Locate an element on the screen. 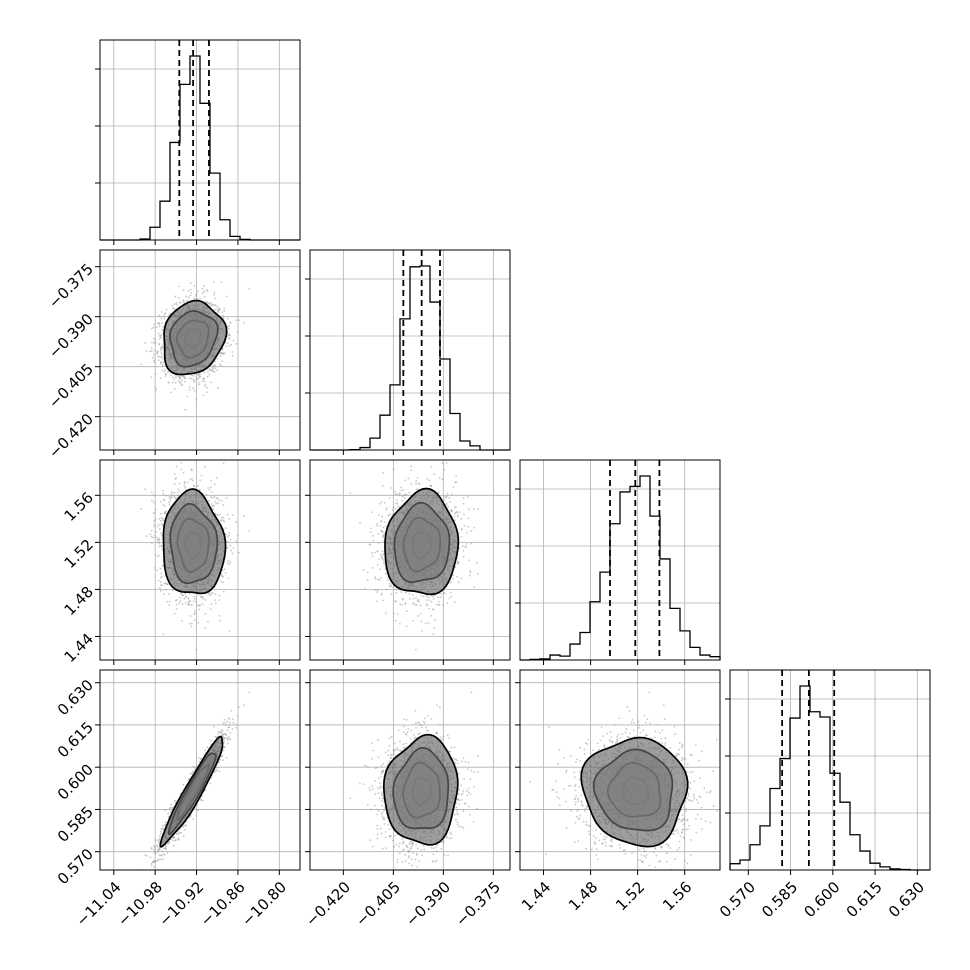 This screenshot has width=970, height=970. y-tick-label: −0.405 is located at coordinates (71, 386).